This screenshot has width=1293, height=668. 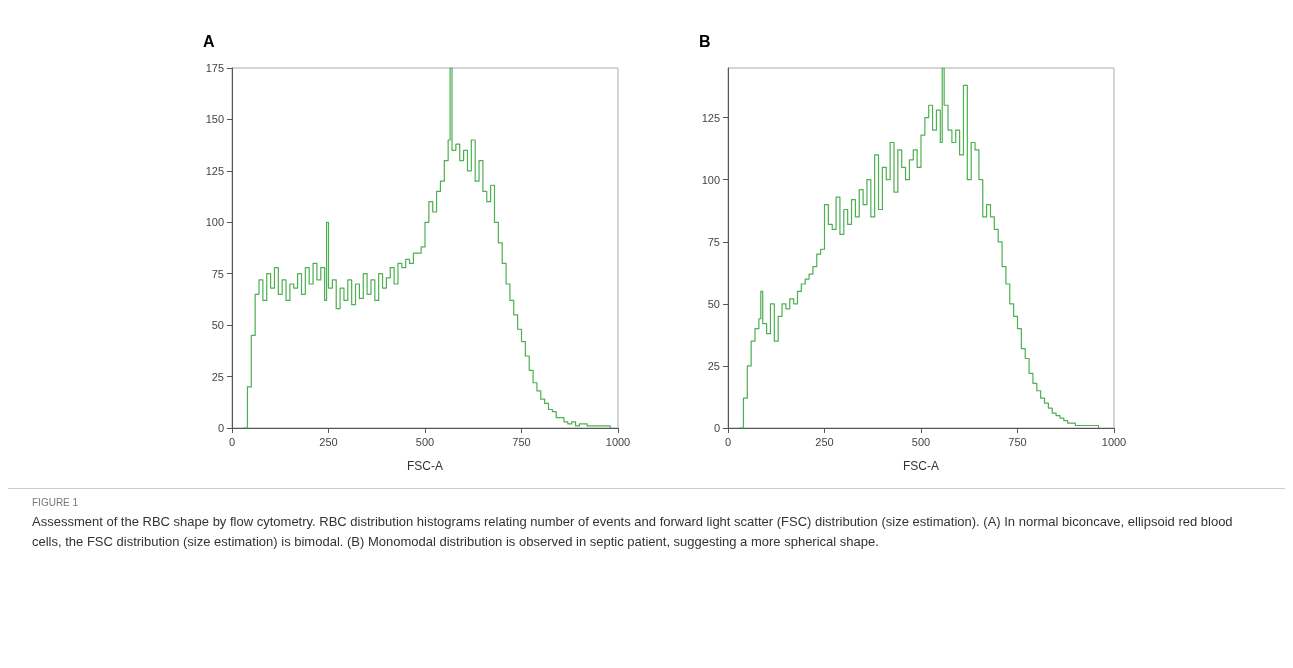 I want to click on text: Assessment of the RBC shape by flow cytometry. RBC distribution histograms relating number of events and forward light scatter (FSC) distribution (size estimation). (A) In normal biconcave, ellipsoid red blood cells, the FSC distribution (size estimation) is bimodal. (B) Monomodal distribution is observed in septic patient, suggesting a more spherical shape., so click(x=633, y=532).